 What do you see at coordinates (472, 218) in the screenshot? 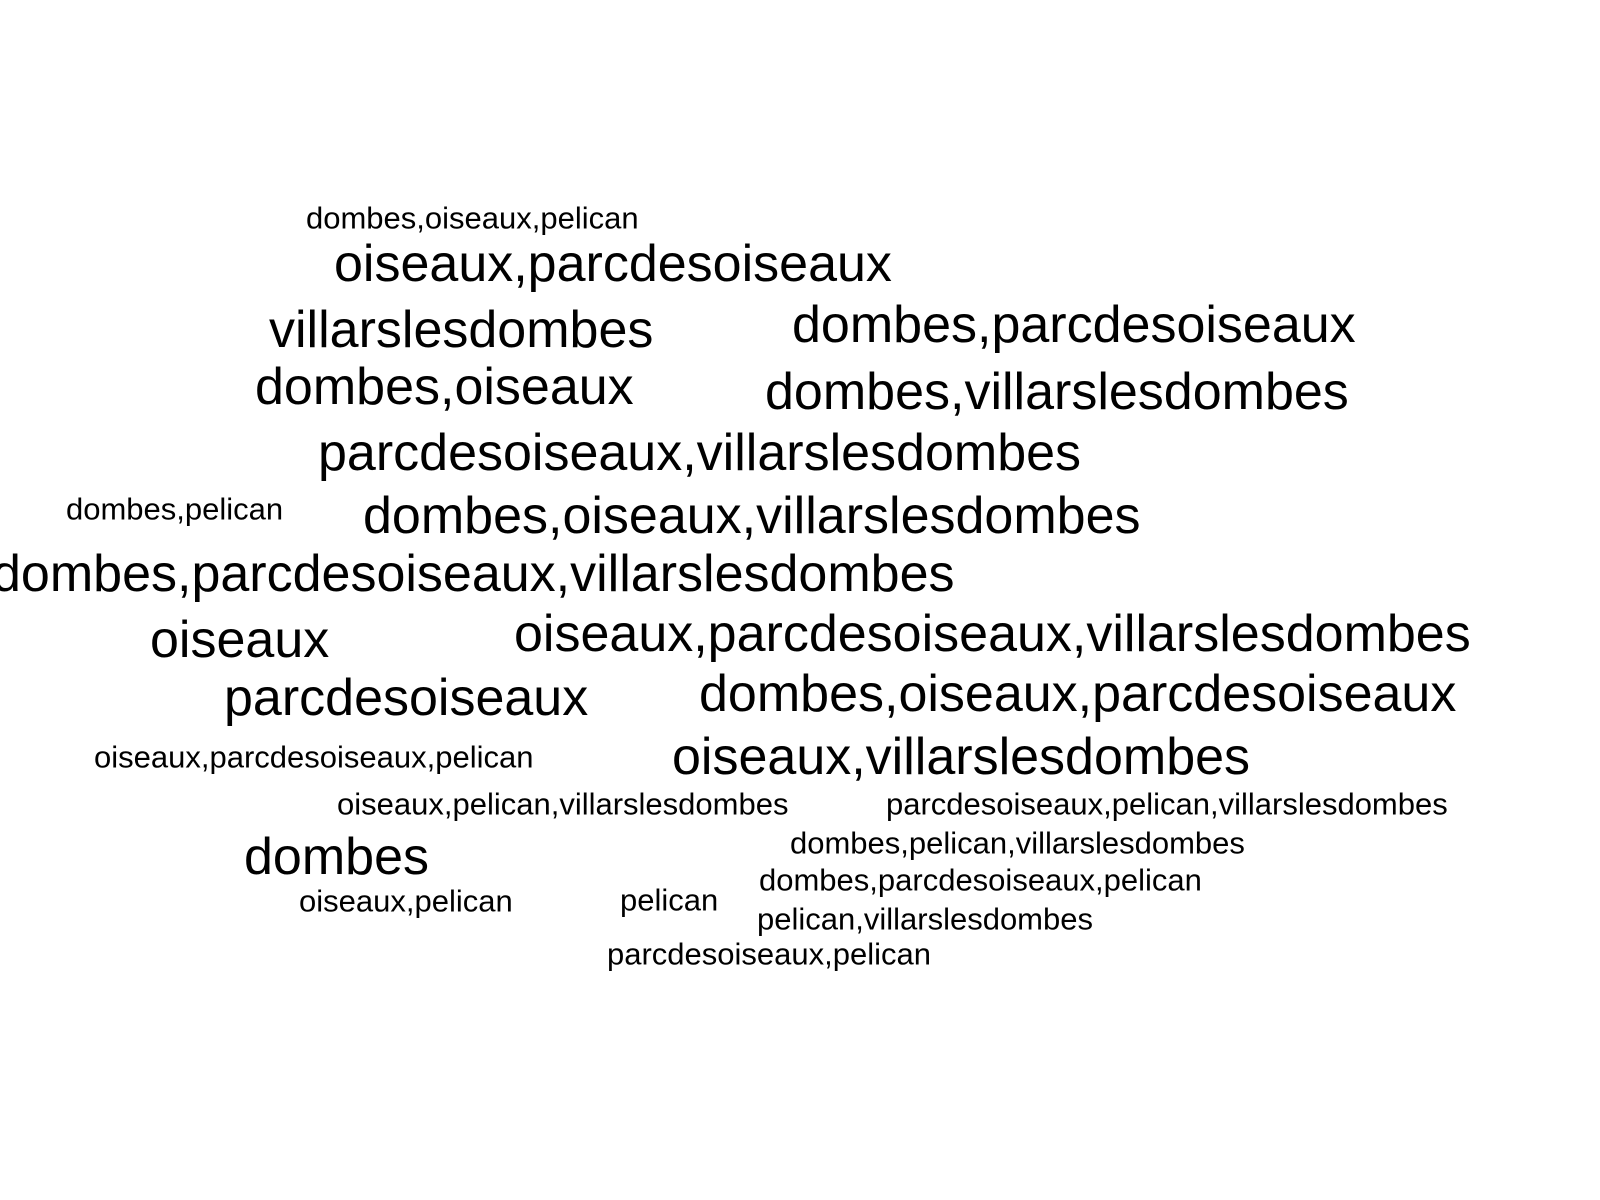
I see `cloud-word: dombes,oiseaux,pelican` at bounding box center [472, 218].